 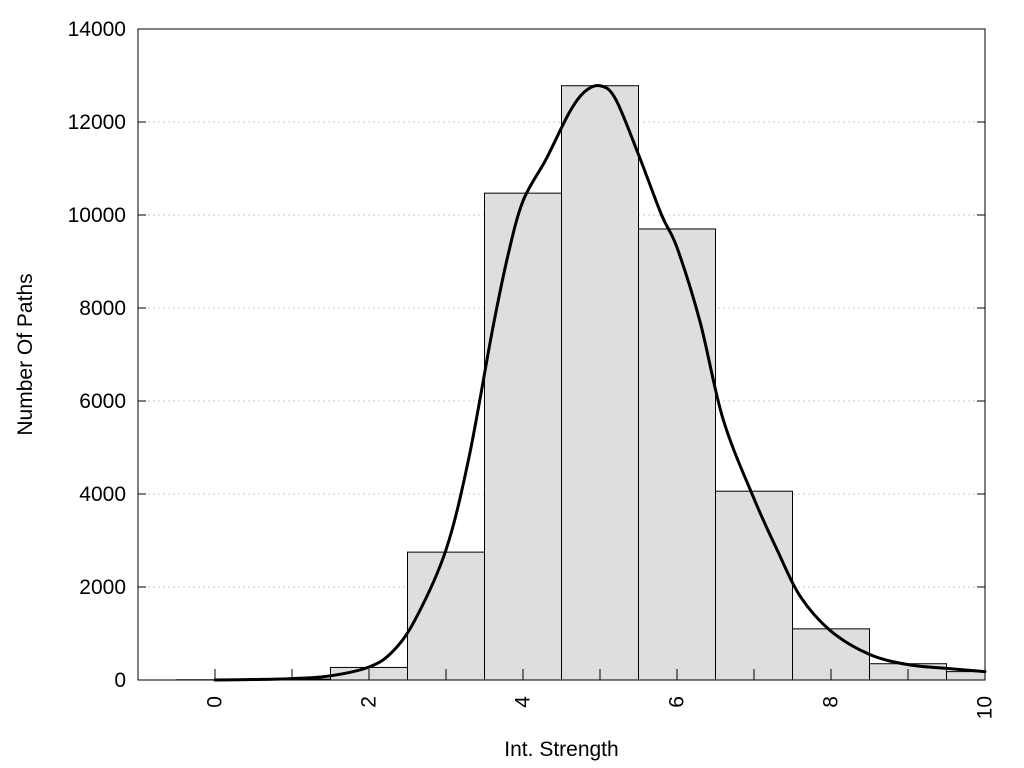 I want to click on x-tick-label-0: 0, so click(x=215, y=702).